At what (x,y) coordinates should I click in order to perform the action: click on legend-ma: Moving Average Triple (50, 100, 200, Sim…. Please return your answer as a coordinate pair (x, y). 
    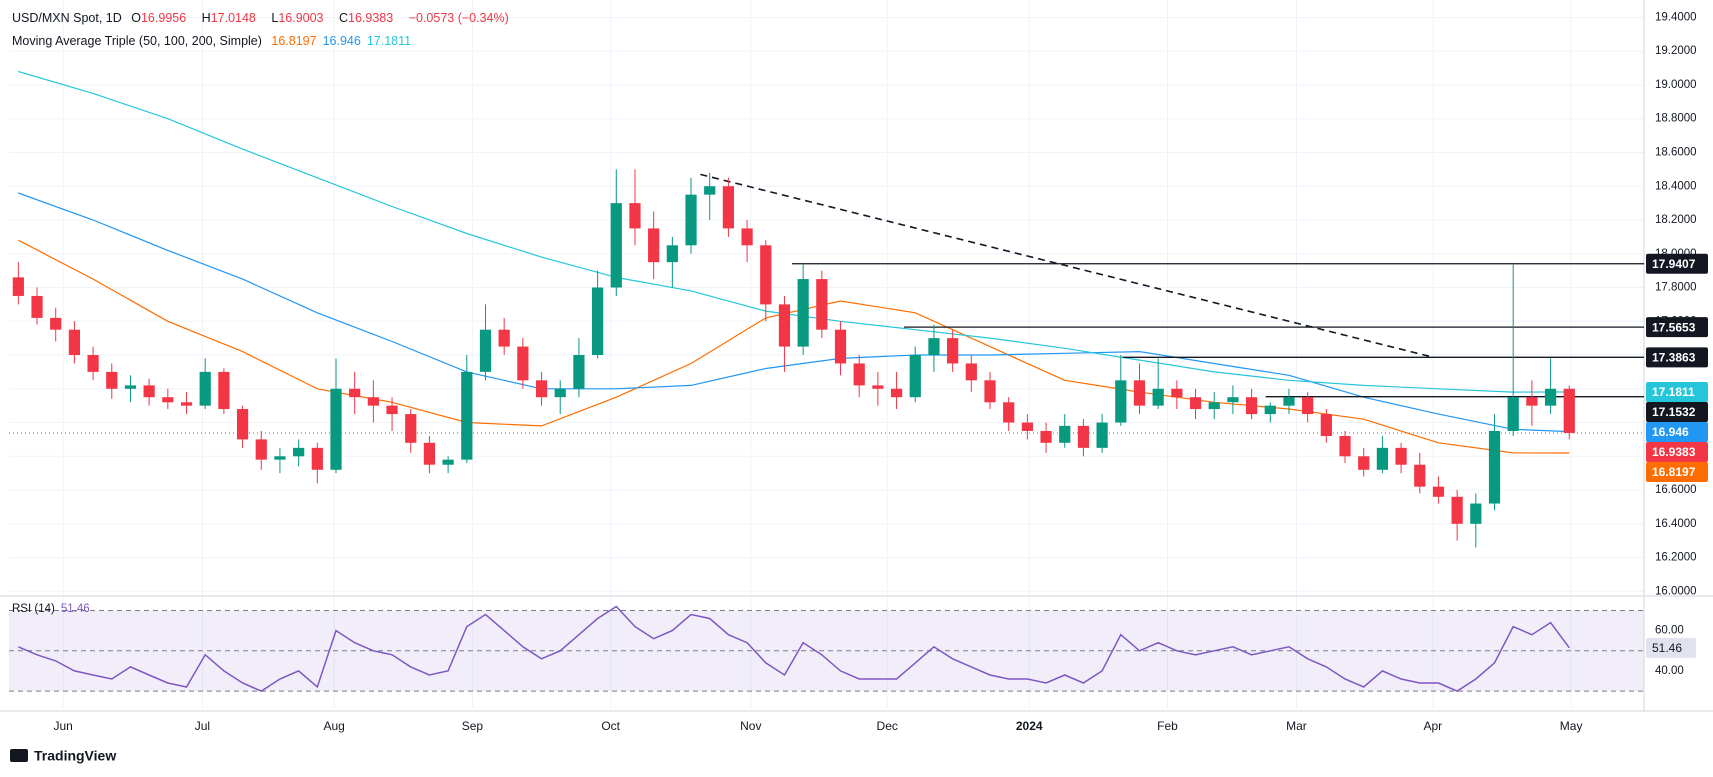
    Looking at the image, I should click on (217, 41).